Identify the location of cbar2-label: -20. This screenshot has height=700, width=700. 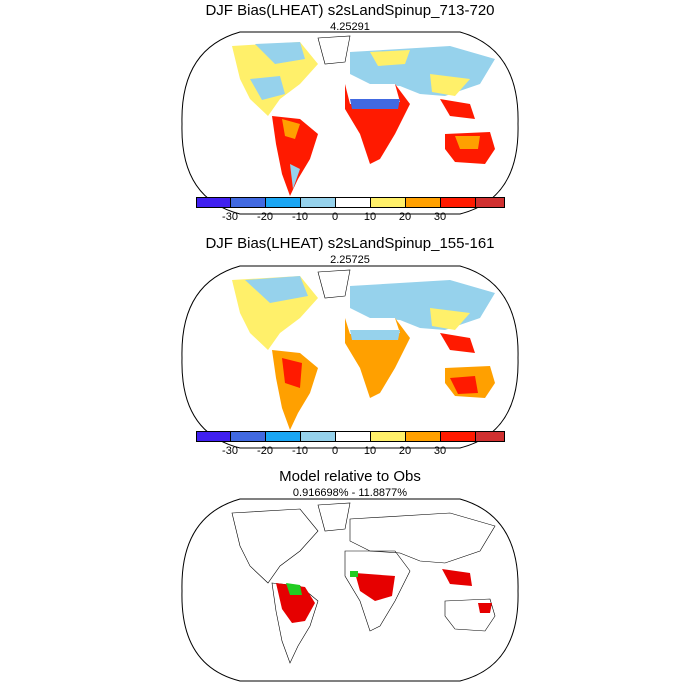
(265, 451).